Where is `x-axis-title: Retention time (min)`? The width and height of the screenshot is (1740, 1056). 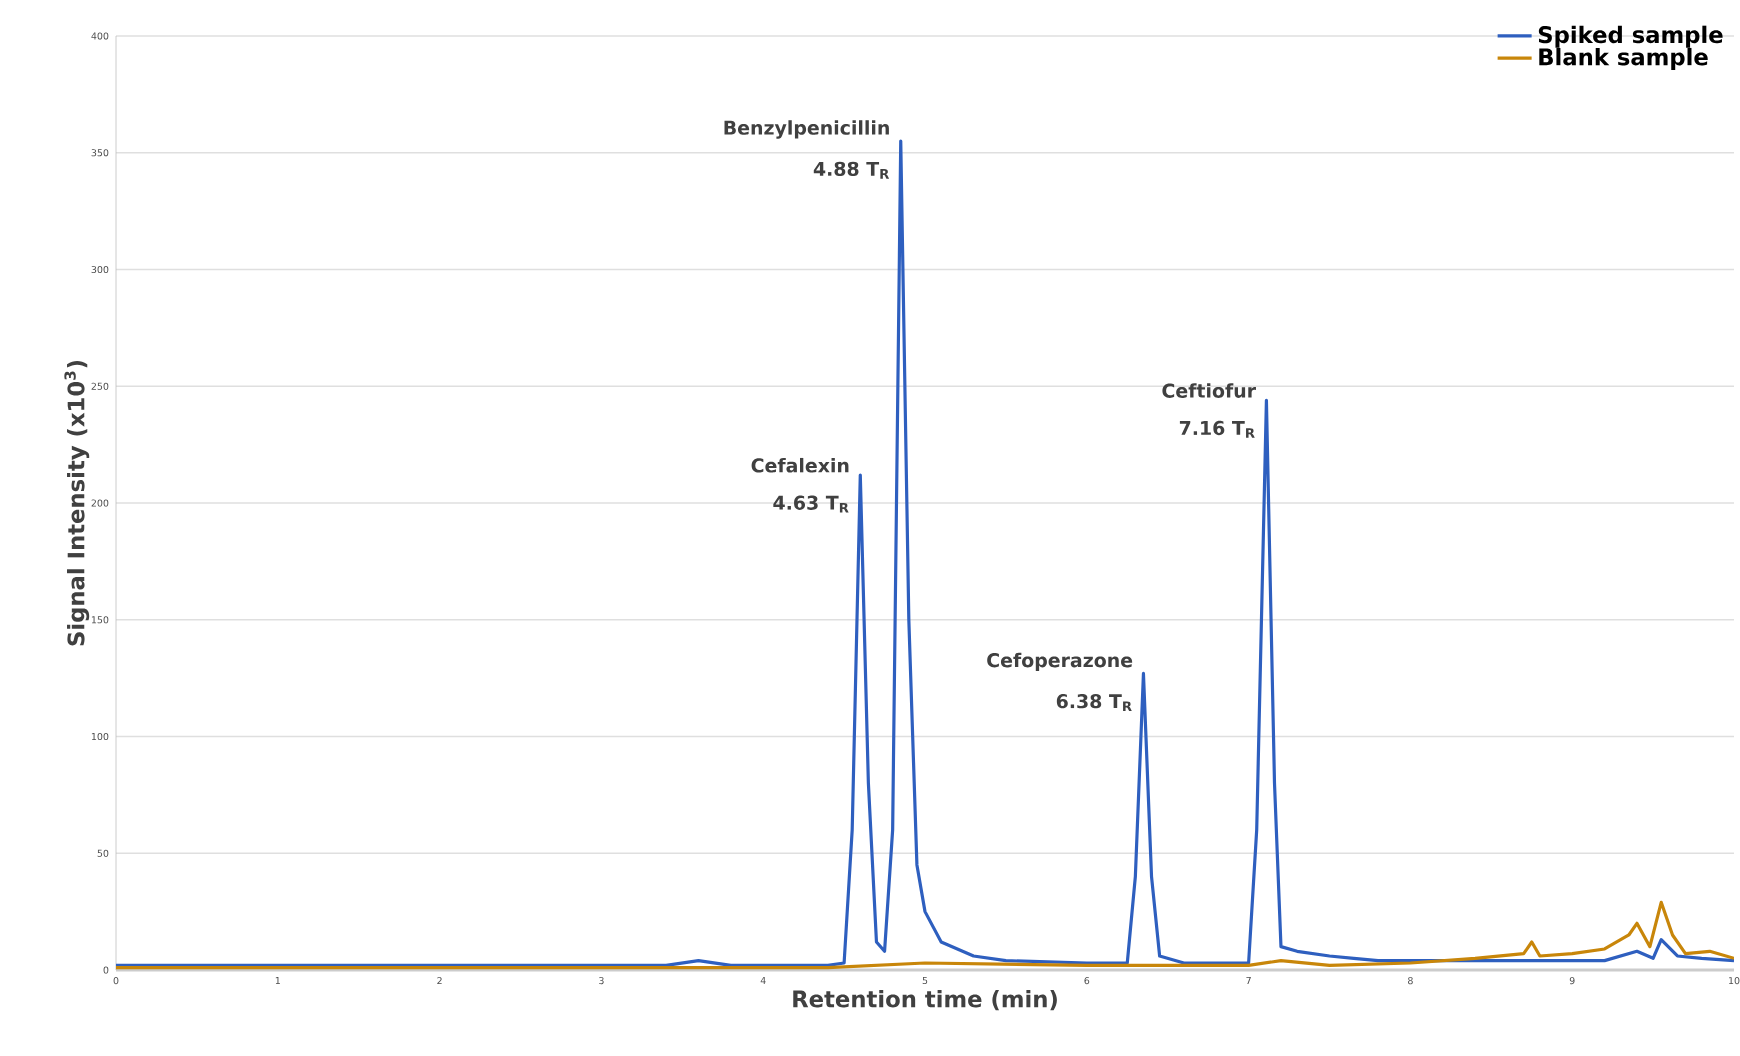
x-axis-title: Retention time (min) is located at coordinates (925, 1000).